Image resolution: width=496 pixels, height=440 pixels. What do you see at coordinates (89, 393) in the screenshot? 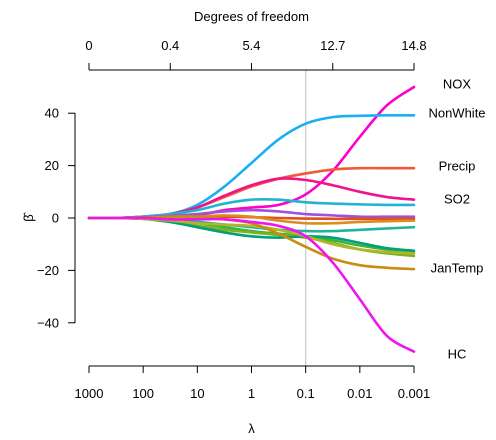
I see `x-tick-label: 1000` at bounding box center [89, 393].